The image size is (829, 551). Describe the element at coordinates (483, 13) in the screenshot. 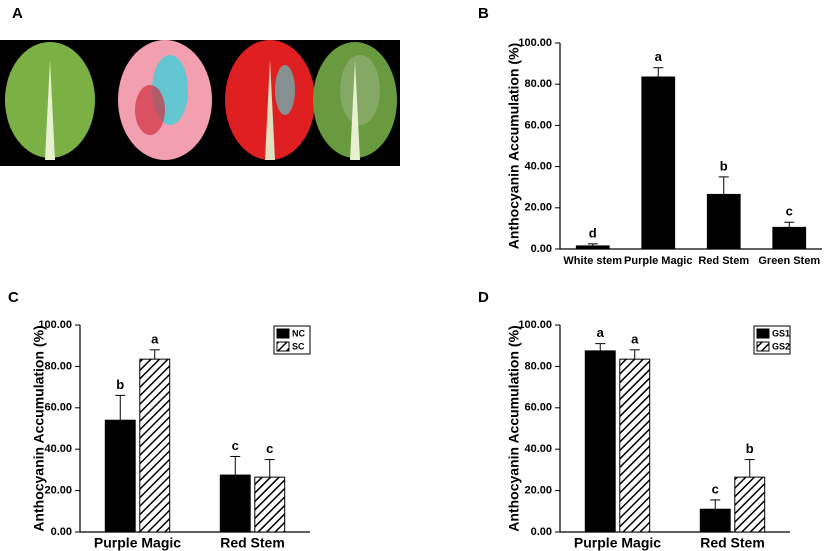

I see `panel-label: B` at that location.